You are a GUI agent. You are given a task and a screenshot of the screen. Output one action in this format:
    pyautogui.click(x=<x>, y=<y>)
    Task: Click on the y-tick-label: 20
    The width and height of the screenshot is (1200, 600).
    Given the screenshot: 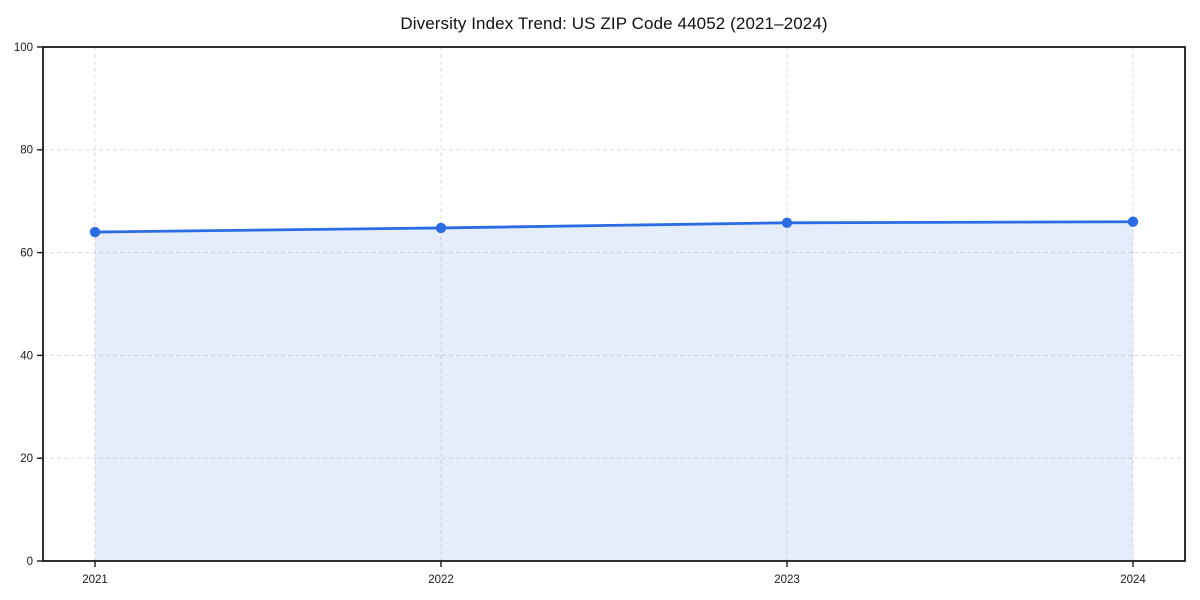 What is the action you would take?
    pyautogui.click(x=26, y=459)
    